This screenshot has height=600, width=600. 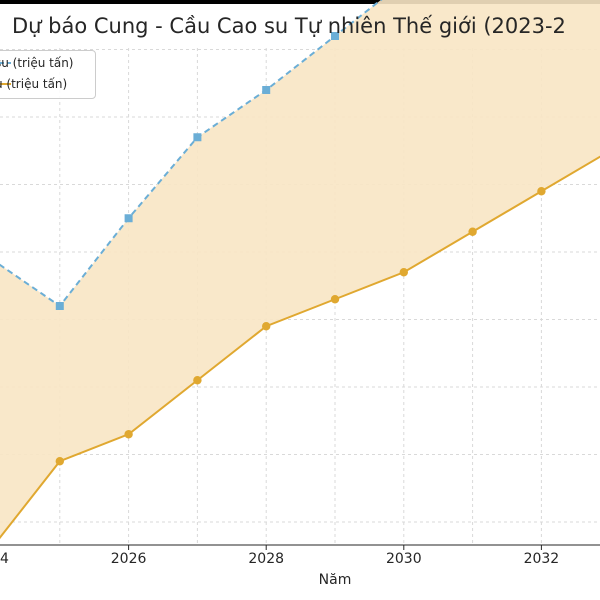 What do you see at coordinates (4, 559) in the screenshot?
I see `x-tick-label: 4` at bounding box center [4, 559].